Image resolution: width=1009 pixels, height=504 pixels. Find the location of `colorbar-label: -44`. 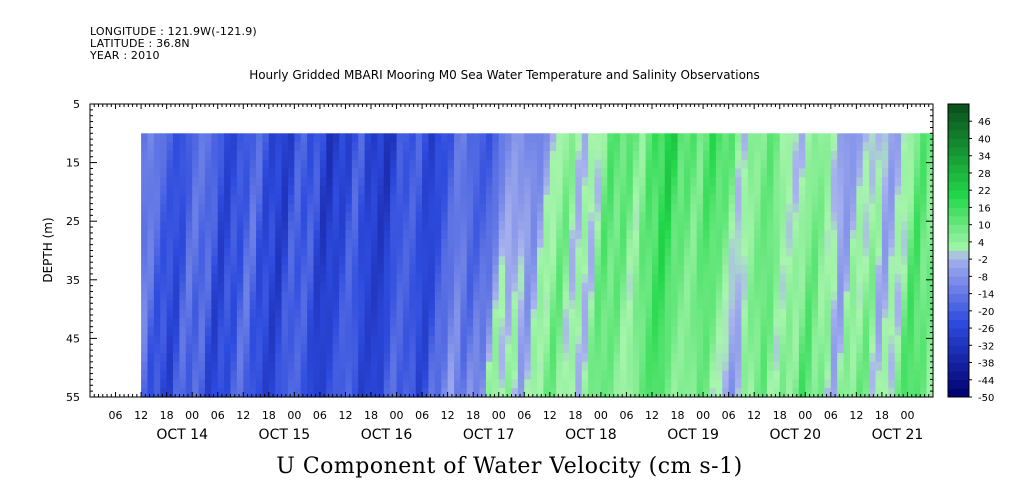

colorbar-label: -44 is located at coordinates (986, 381).